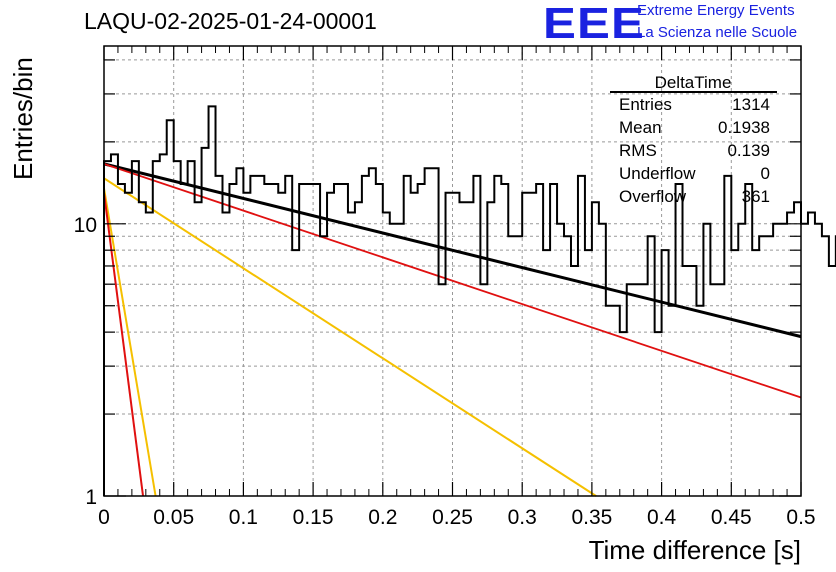  What do you see at coordinates (653, 196) in the screenshot?
I see `stats-label: Overflow` at bounding box center [653, 196].